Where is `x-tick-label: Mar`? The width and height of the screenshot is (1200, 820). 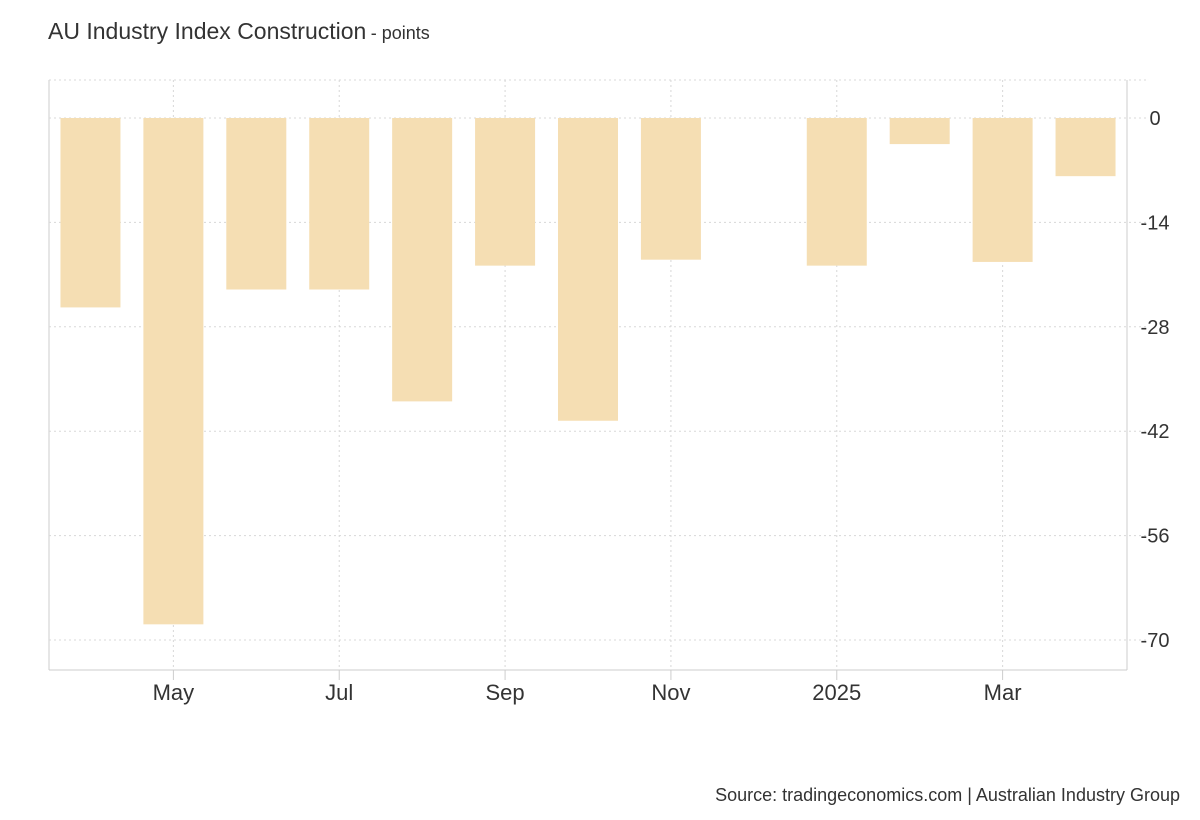
x-tick-label: Mar is located at coordinates (1003, 692).